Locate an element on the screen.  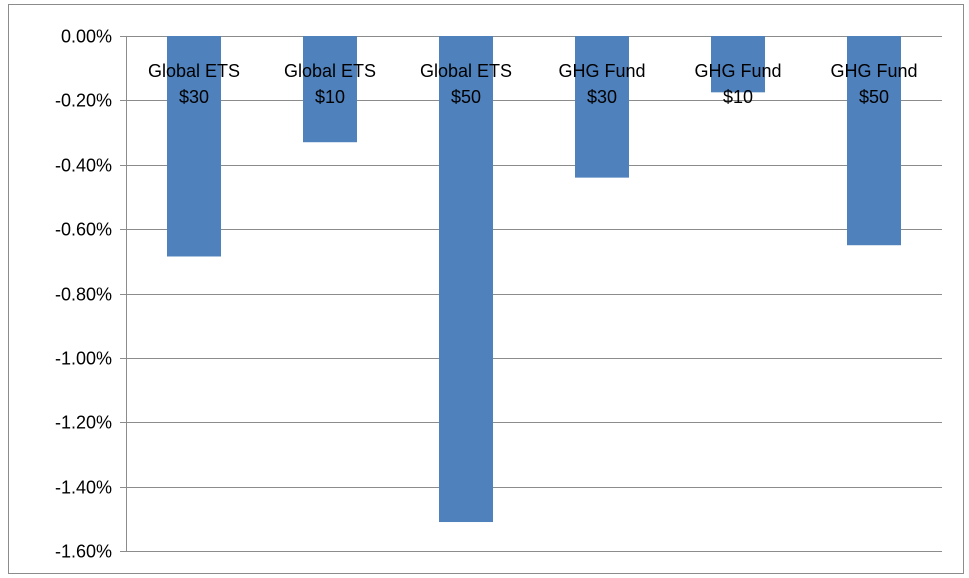
y-tick-label: -0.20% is located at coordinates (83, 101).